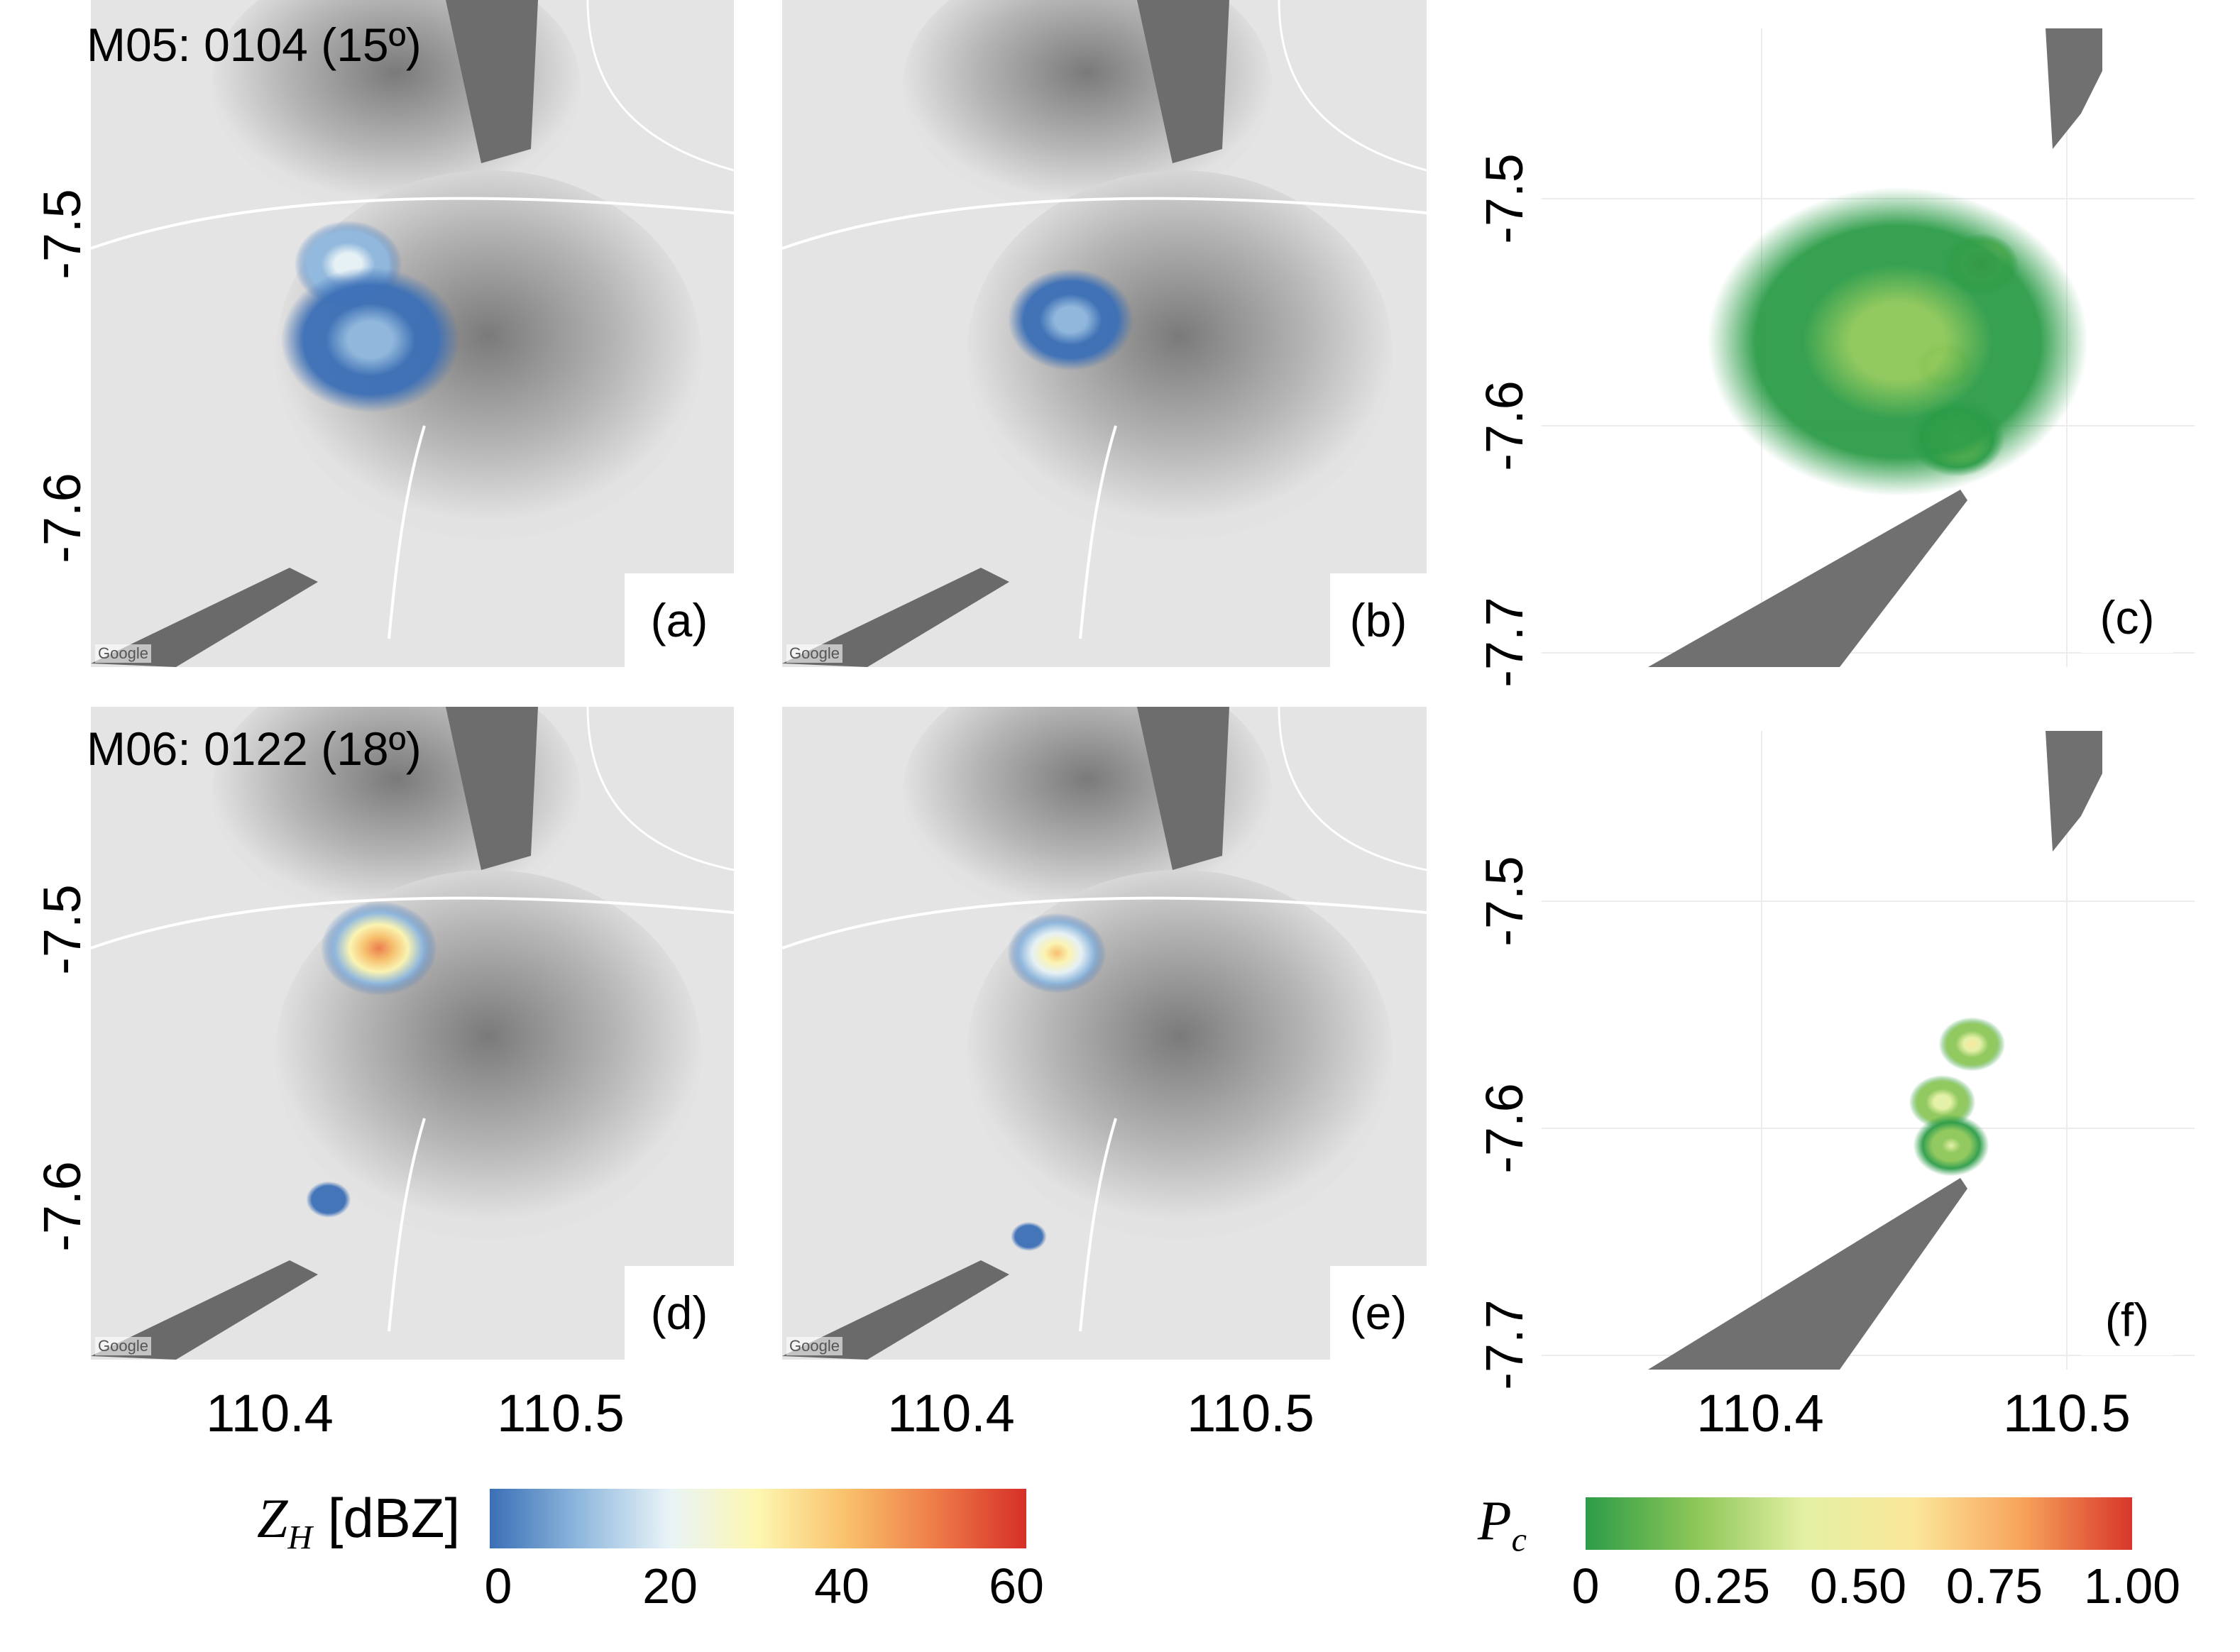 This screenshot has width=2240, height=1652. I want to click on panel-a-map: Google (a), so click(413, 333).